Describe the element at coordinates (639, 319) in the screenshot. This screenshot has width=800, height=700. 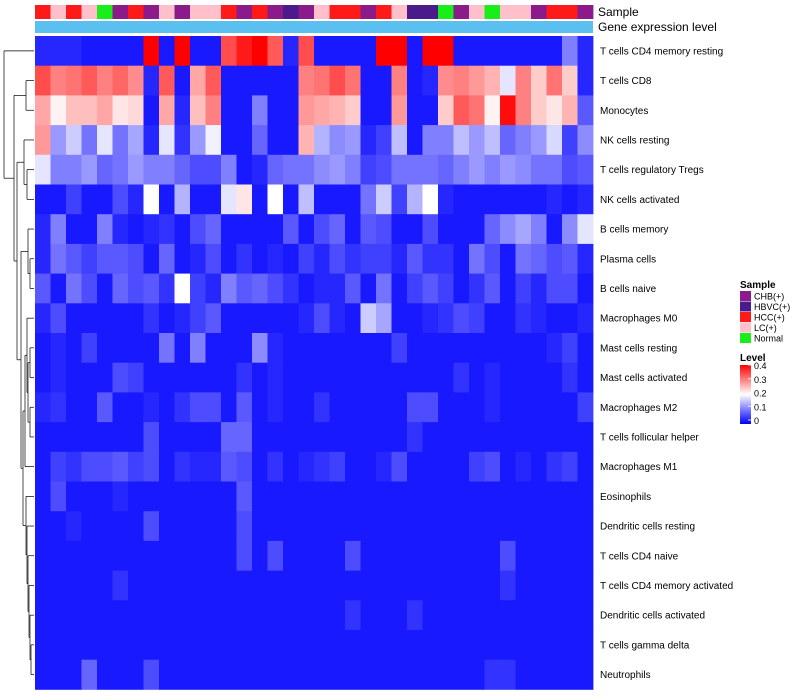
I see `row-label: Macrophages M0` at that location.